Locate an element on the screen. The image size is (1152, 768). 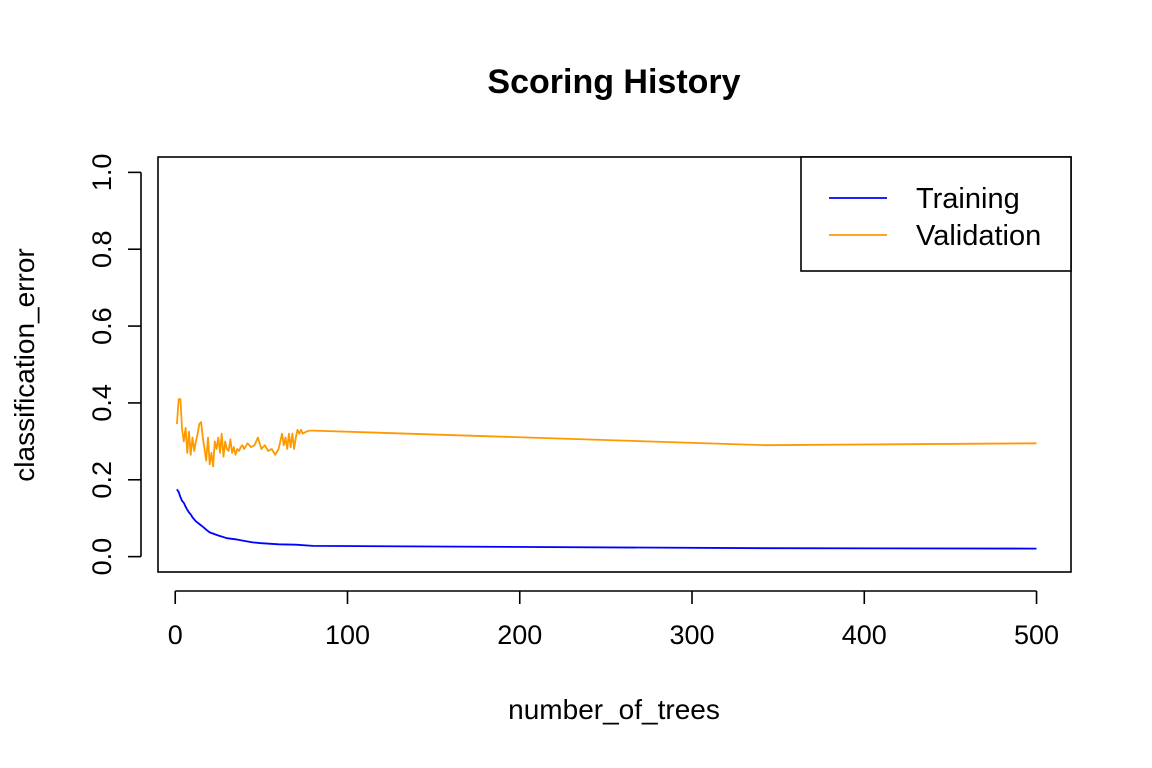
legend: Training Validation is located at coordinates (936, 214).